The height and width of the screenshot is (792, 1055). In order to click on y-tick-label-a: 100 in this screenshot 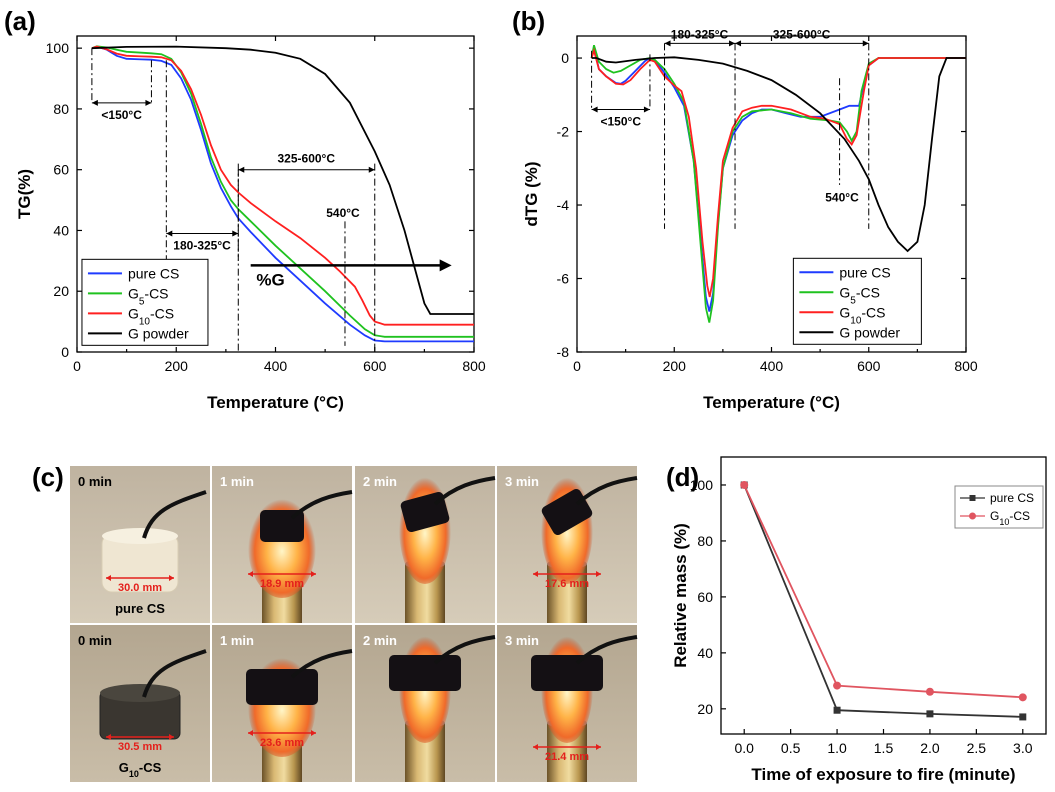, I will do `click(58, 48)`.